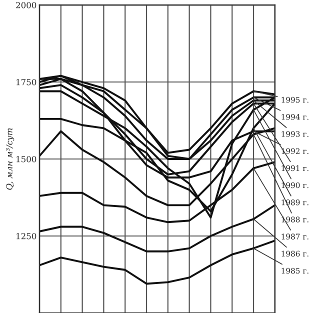  I want to click on y-tick-label: 1750, so click(26, 82).